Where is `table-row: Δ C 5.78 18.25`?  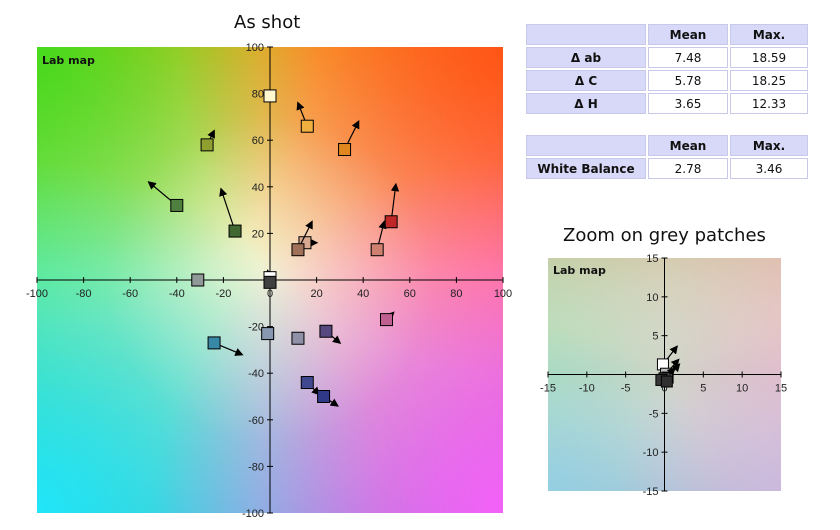
table-row: Δ C 5.78 18.25 is located at coordinates (667, 80).